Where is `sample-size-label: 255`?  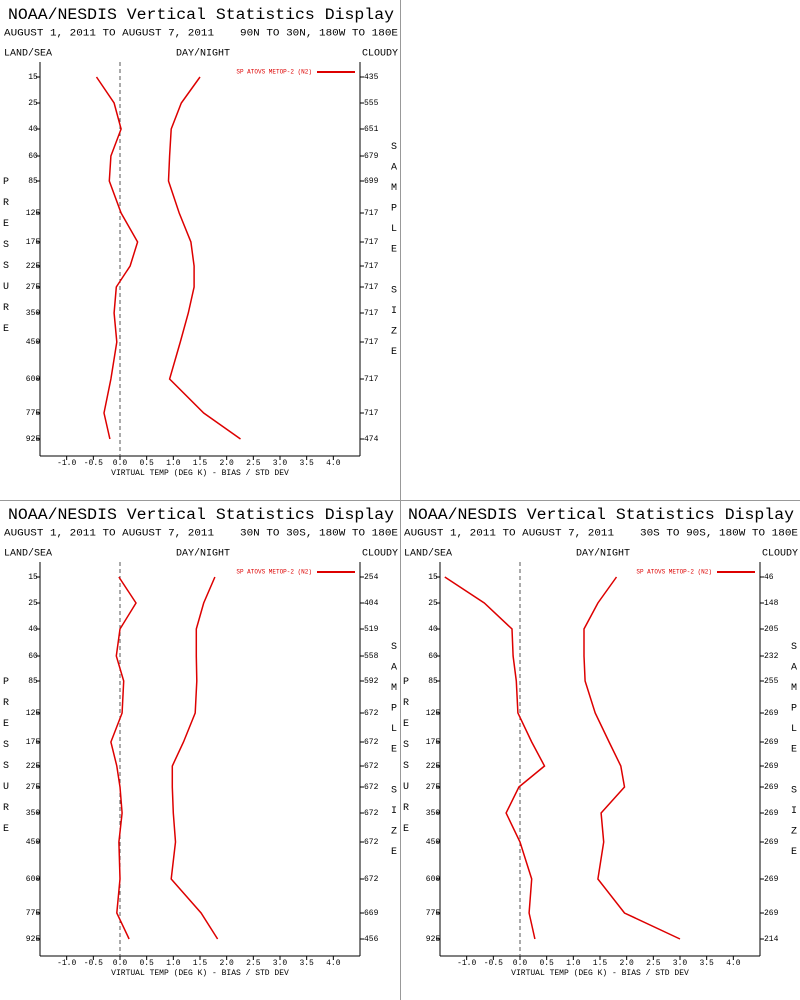
sample-size-label: 255 is located at coordinates (771, 681).